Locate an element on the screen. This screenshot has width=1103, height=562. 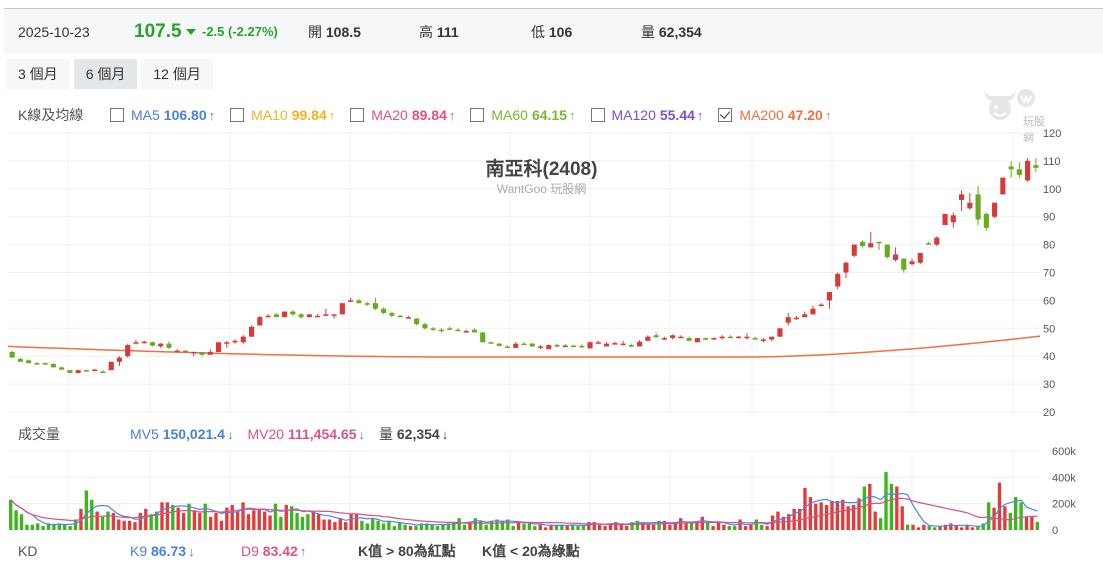
range-tabs: 3 個月 6 個月 12 個月 is located at coordinates (109, 74).